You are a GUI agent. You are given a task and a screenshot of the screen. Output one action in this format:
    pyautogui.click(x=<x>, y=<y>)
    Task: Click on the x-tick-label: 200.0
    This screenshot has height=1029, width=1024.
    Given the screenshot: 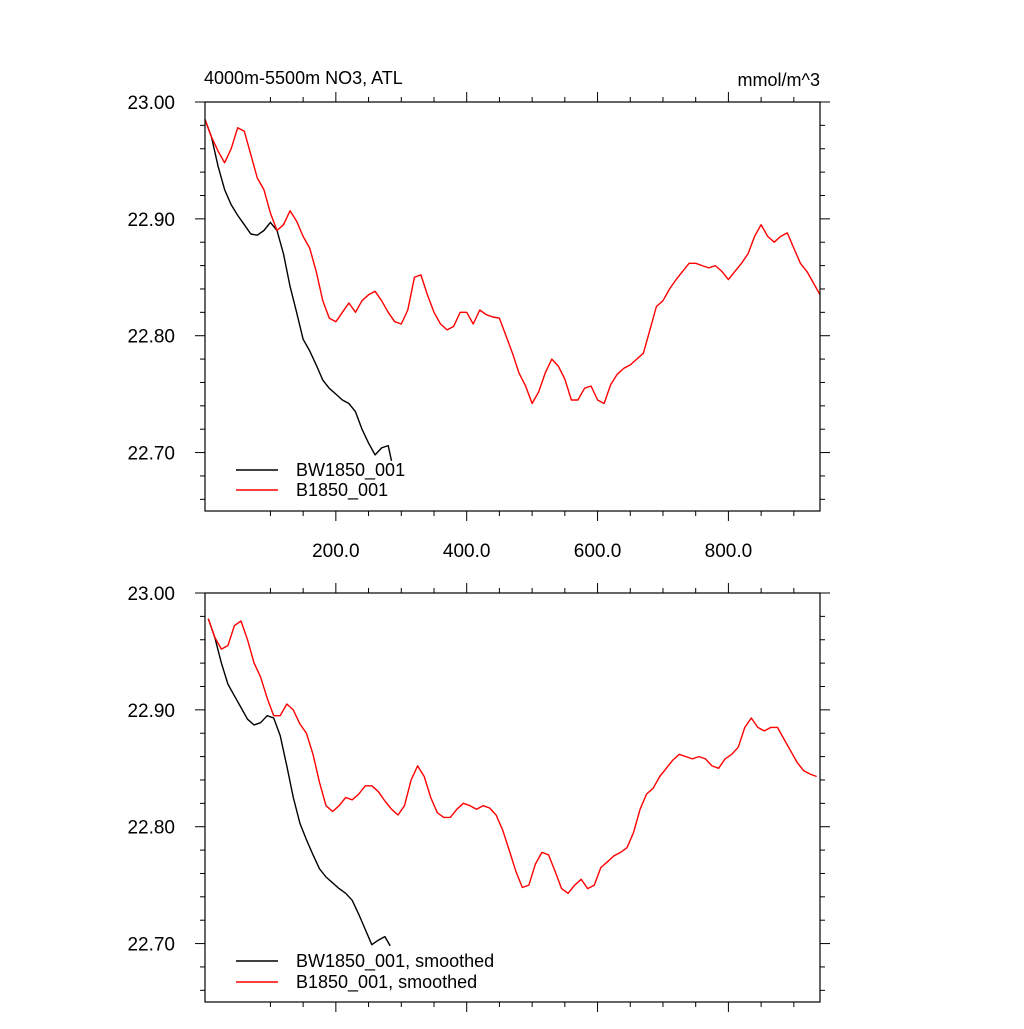 What is the action you would take?
    pyautogui.click(x=336, y=551)
    